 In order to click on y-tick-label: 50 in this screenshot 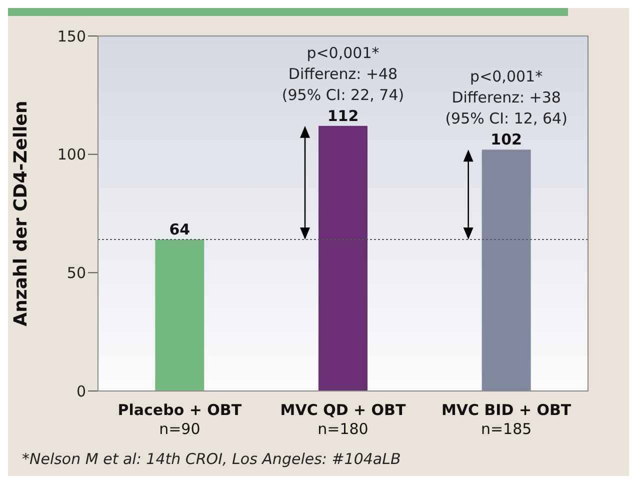, I will do `click(76, 273)`.